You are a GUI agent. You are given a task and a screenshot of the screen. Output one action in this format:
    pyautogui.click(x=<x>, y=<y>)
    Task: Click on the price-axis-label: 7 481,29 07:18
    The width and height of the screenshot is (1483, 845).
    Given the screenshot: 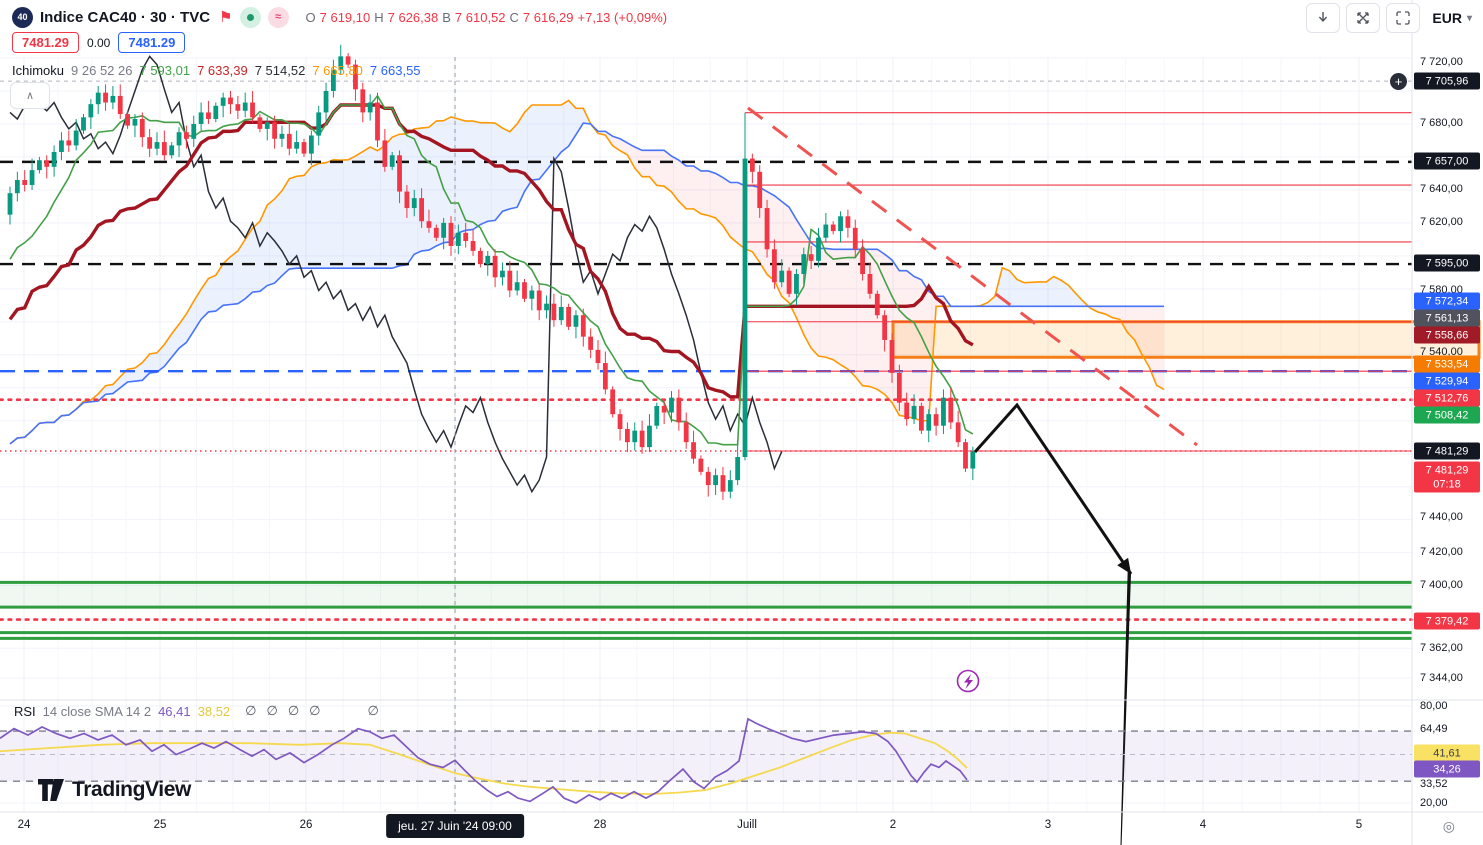 What is the action you would take?
    pyautogui.click(x=1447, y=477)
    